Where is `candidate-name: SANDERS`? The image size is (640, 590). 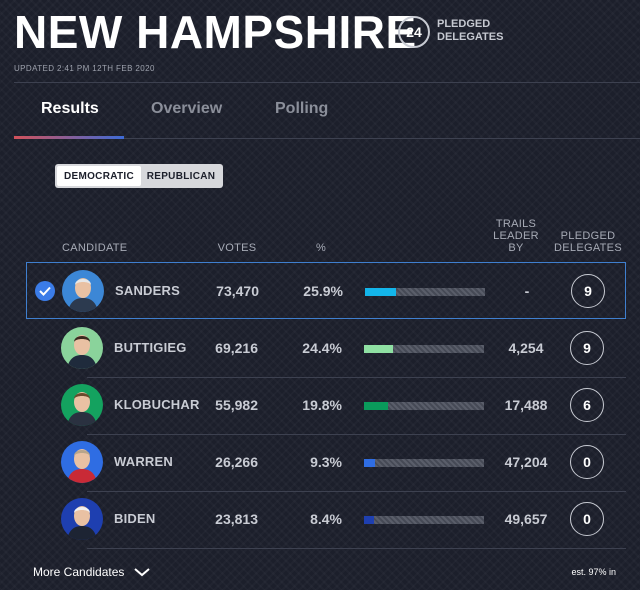 candidate-name: SANDERS is located at coordinates (147, 290).